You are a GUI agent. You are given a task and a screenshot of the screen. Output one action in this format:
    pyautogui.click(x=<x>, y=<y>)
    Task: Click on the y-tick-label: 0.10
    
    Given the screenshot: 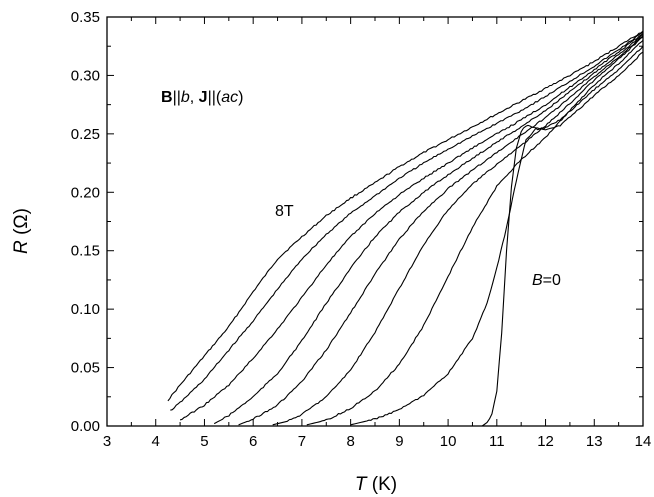 What is the action you would take?
    pyautogui.click(x=85, y=309)
    